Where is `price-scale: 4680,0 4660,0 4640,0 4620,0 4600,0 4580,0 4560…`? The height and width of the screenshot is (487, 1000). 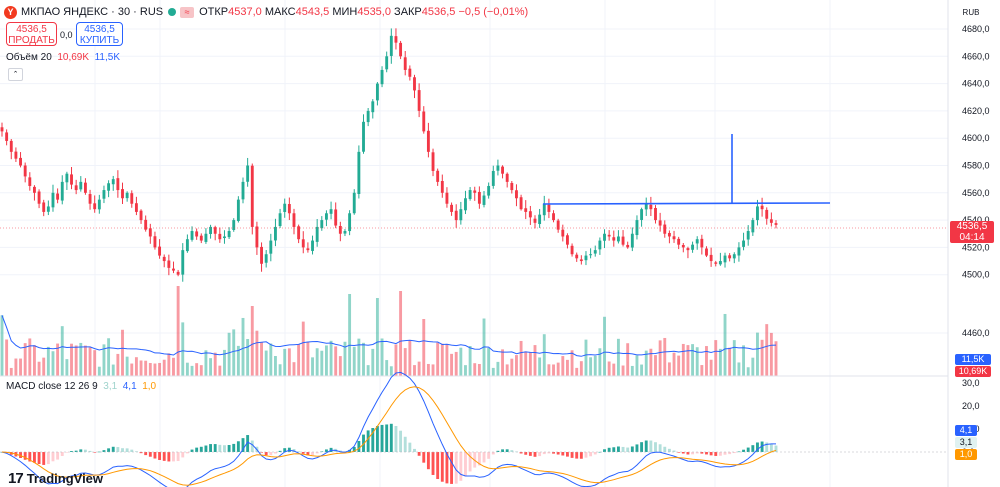 price-scale: 4680,0 4660,0 4640,0 4620,0 4600,0 4580,0 4560… is located at coordinates (976, 181).